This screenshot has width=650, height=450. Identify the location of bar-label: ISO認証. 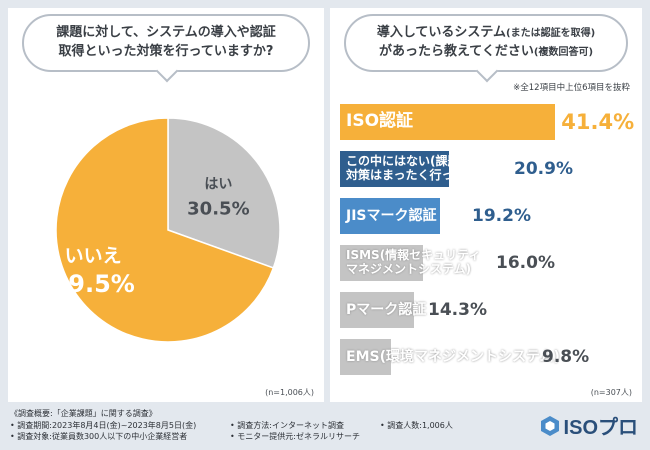
(379, 122).